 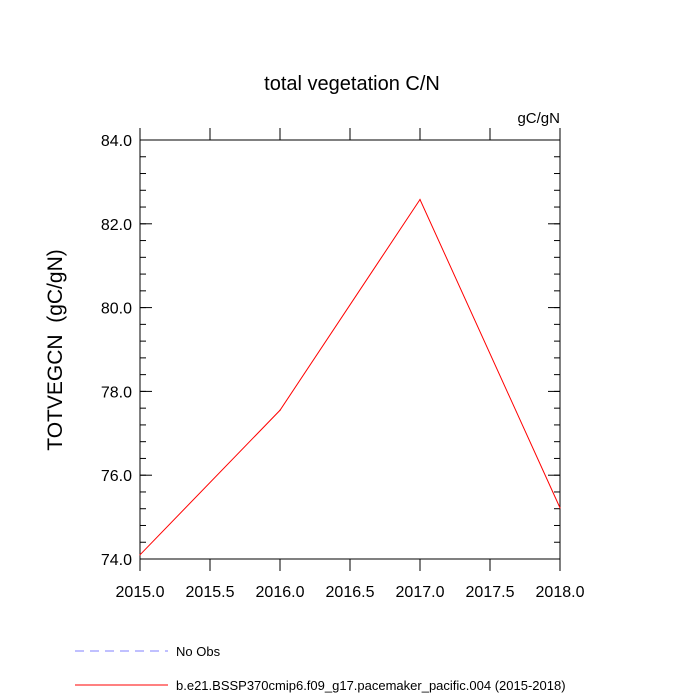 I want to click on x-tick-label: 2017.5, so click(x=490, y=592).